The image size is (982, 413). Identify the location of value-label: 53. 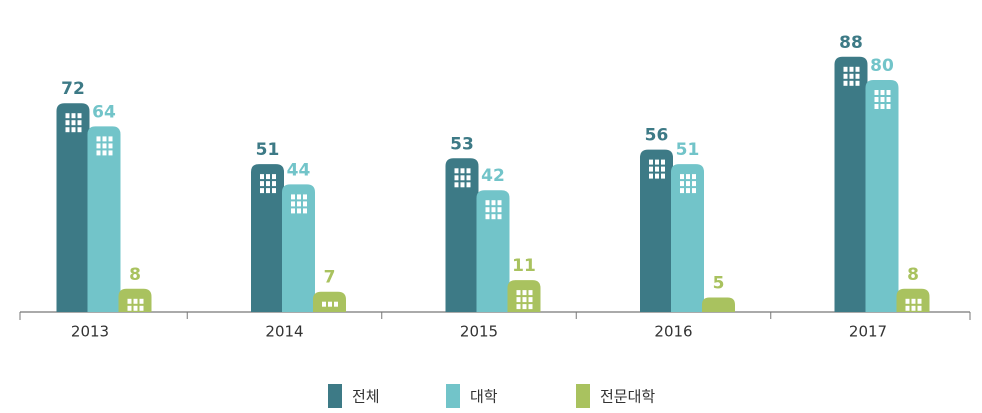
(462, 144).